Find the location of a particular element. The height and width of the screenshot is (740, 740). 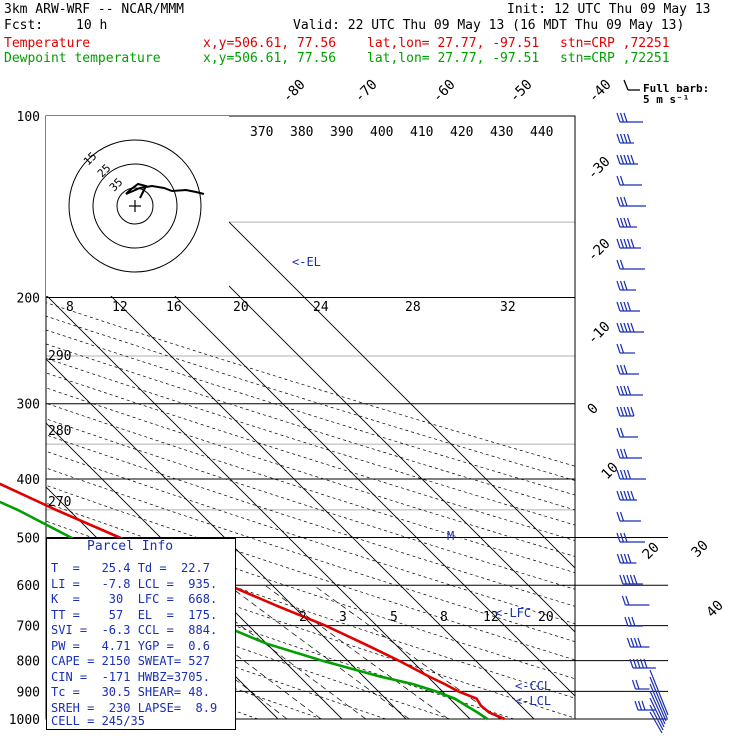

parcel-row: K = 30 LFC = 668. is located at coordinates (134, 599).